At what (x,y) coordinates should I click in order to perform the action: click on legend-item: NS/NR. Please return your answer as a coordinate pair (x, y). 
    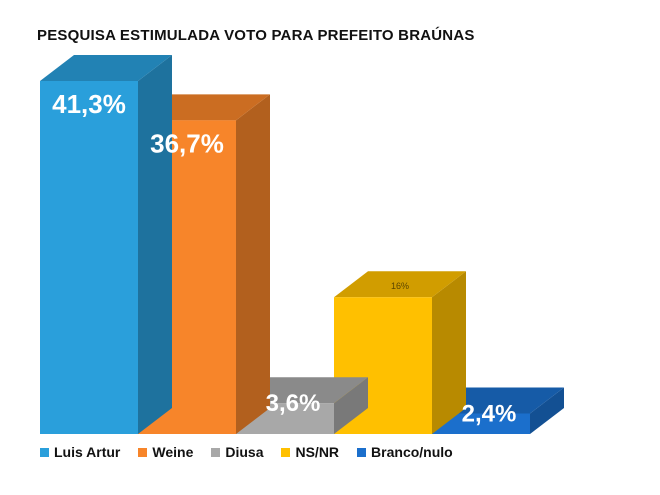
    Looking at the image, I should click on (310, 452).